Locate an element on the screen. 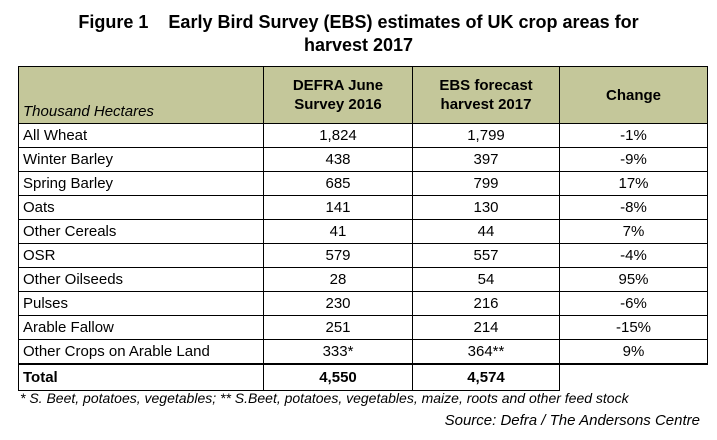 This screenshot has width=717, height=440. change-value: 9% is located at coordinates (633, 352).